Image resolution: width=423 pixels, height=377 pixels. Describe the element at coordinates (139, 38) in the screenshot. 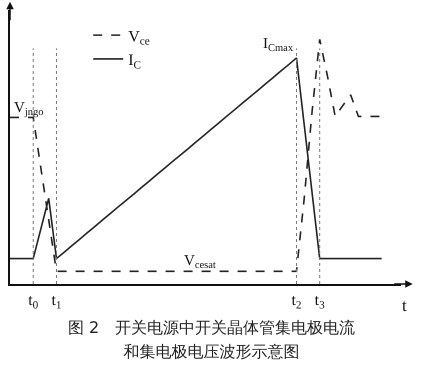

I see `legend-label: V$_{ce}$` at that location.